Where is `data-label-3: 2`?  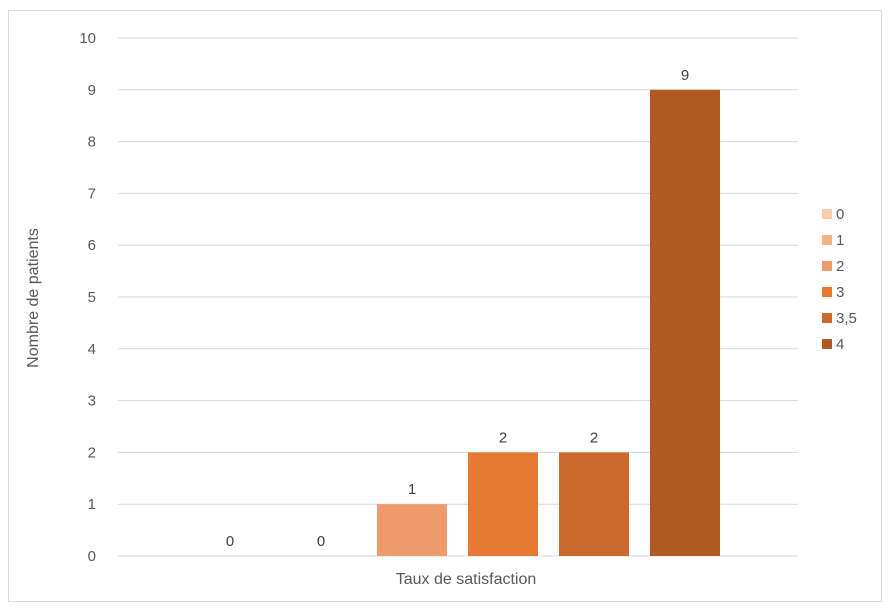 data-label-3: 2 is located at coordinates (503, 437).